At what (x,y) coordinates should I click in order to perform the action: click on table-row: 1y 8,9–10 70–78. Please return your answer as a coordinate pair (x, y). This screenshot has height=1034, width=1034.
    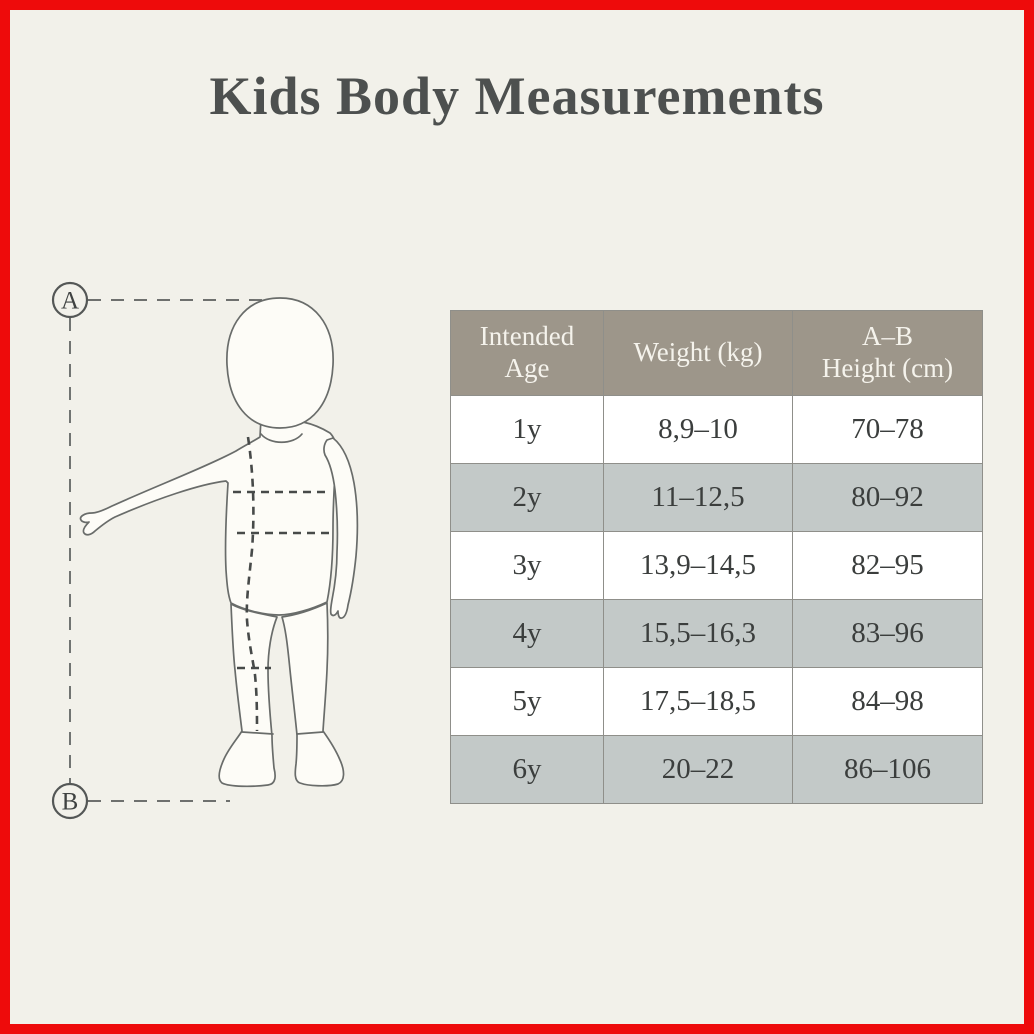
    Looking at the image, I should click on (716, 429).